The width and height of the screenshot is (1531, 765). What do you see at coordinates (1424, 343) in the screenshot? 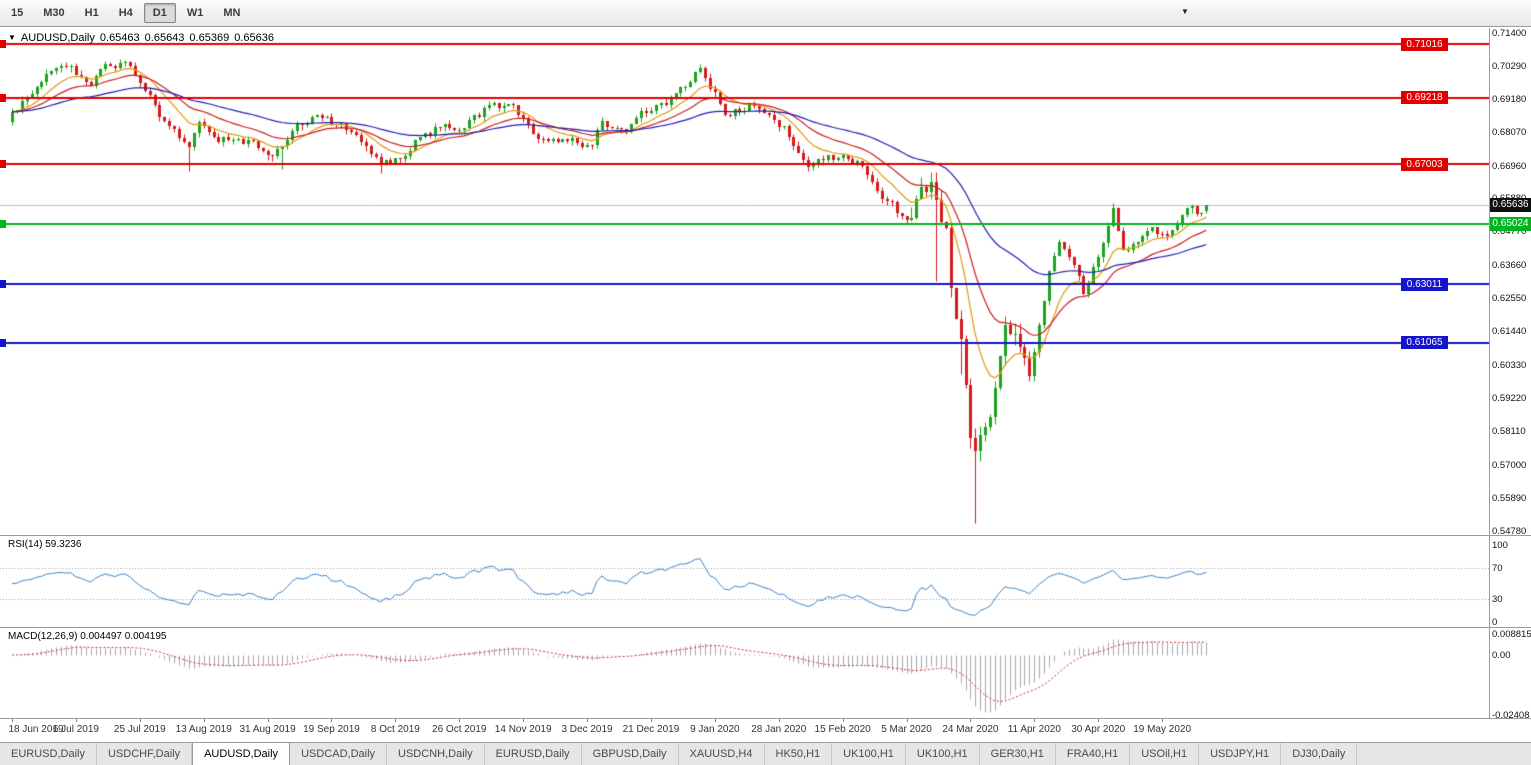
I see `hline-price-label: 0.61065` at bounding box center [1424, 343].